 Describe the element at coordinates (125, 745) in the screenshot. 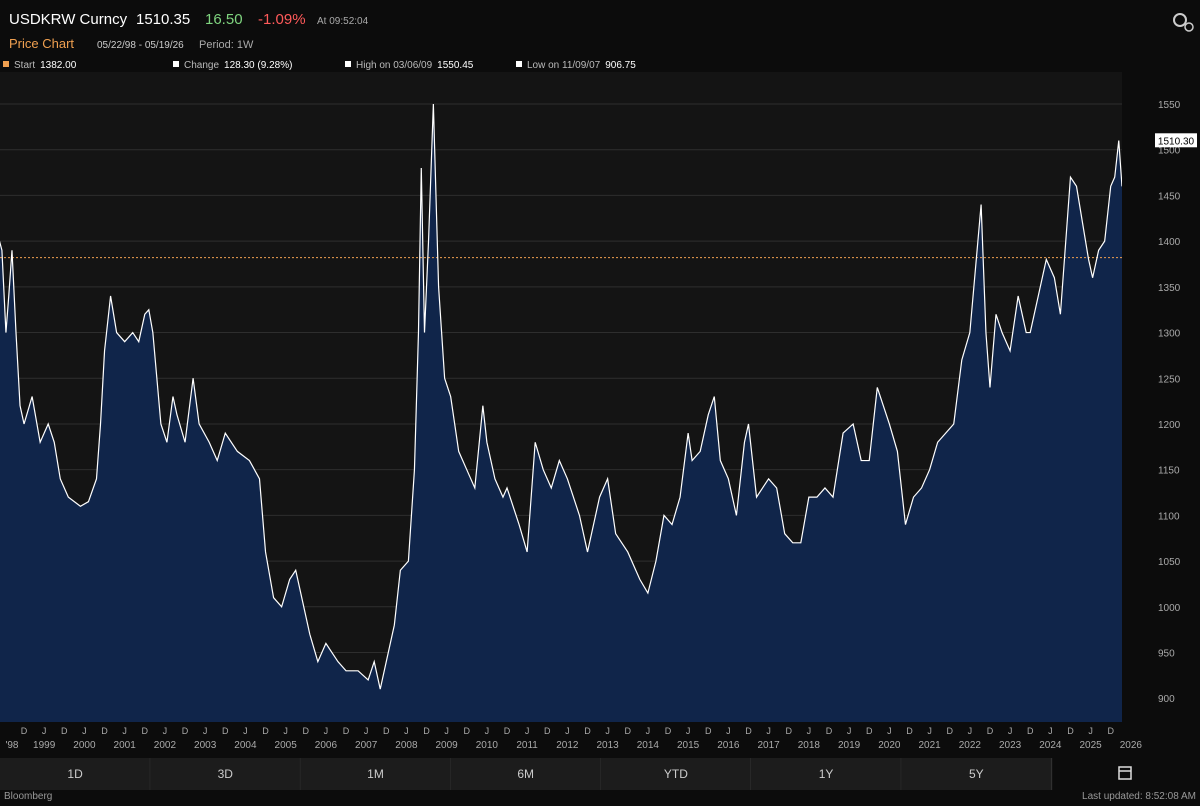

I see `x-tick-label: 2001` at that location.